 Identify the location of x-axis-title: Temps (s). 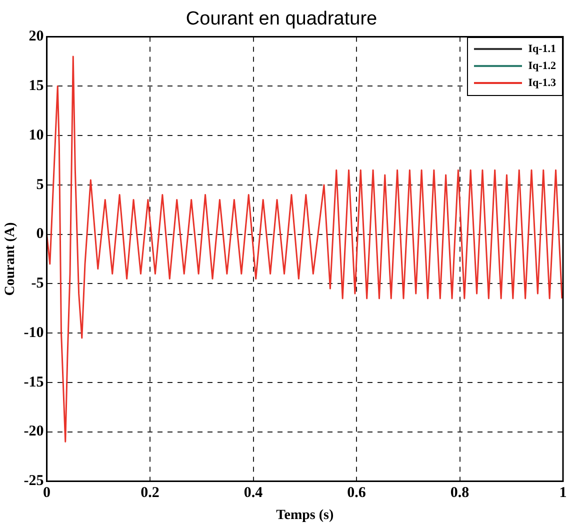
(305, 516).